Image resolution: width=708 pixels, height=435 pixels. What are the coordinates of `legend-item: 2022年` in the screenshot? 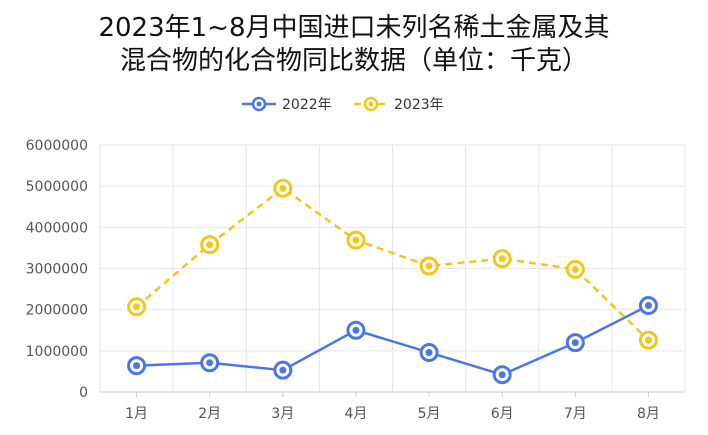 It's located at (287, 104).